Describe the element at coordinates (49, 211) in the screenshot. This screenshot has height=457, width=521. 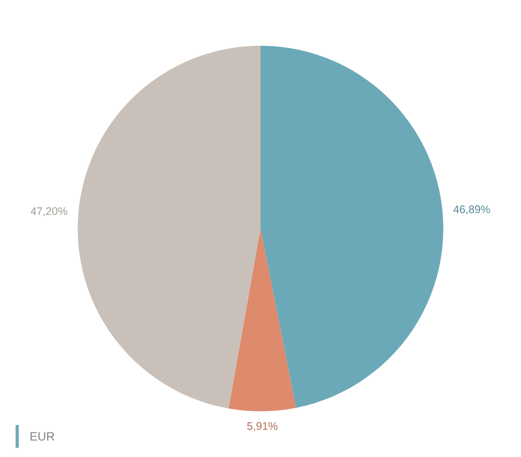
I see `data-label: 47,20%` at that location.